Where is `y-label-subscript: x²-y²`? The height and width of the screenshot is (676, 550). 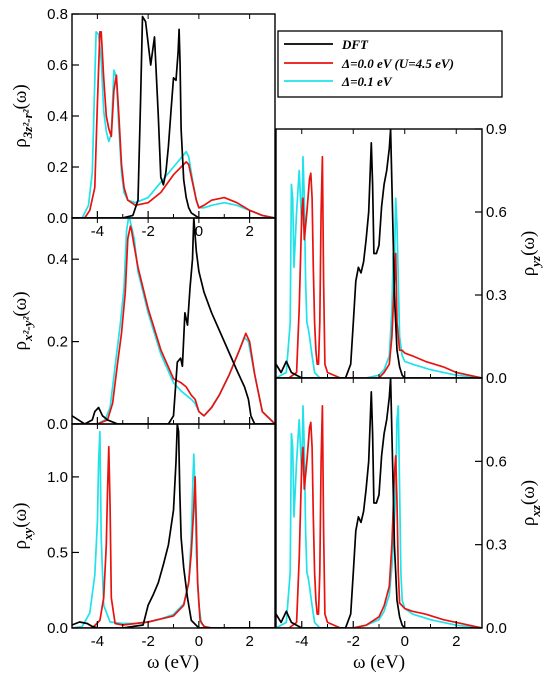 y-label-subscript: x²-y² is located at coordinates (27, 329).